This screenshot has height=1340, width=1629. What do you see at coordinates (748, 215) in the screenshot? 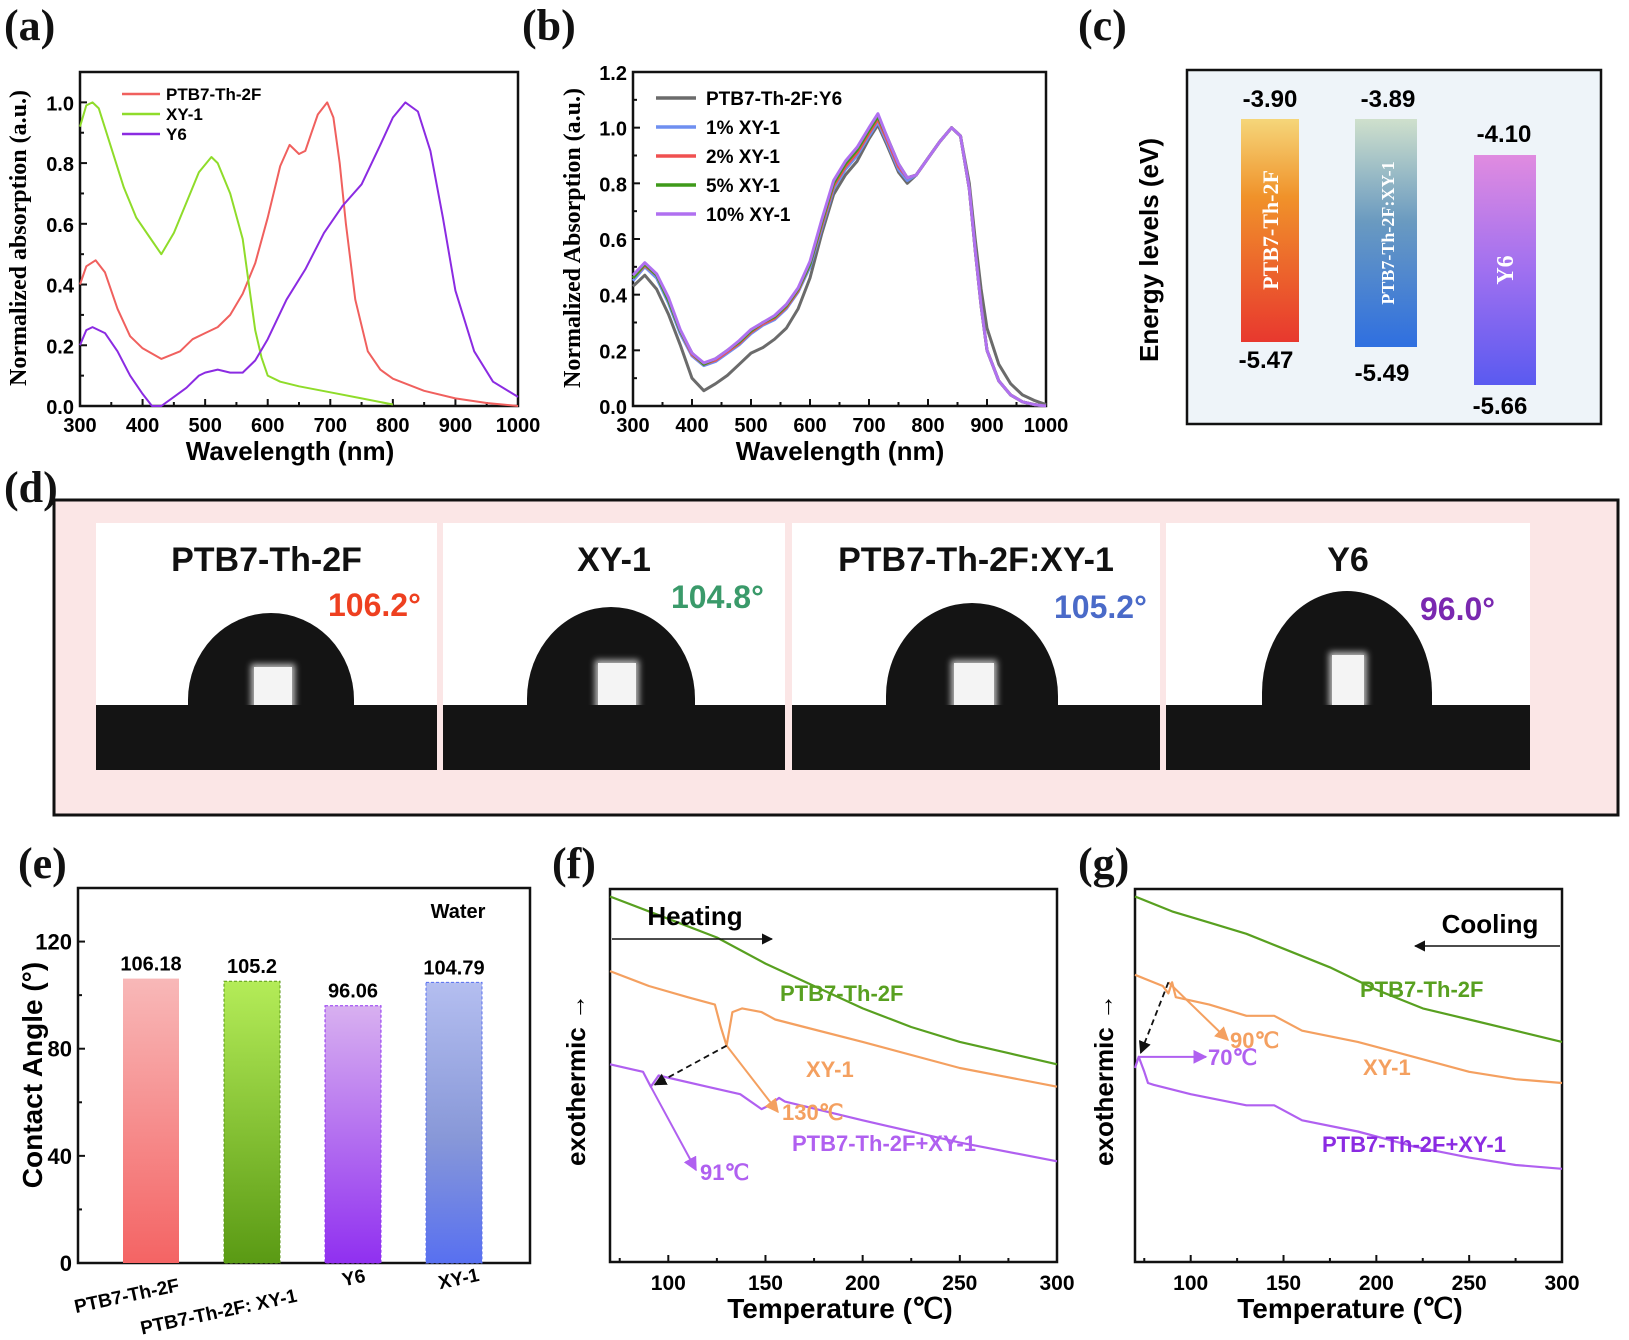
I see `legend-label: 10% XY-1` at bounding box center [748, 215].